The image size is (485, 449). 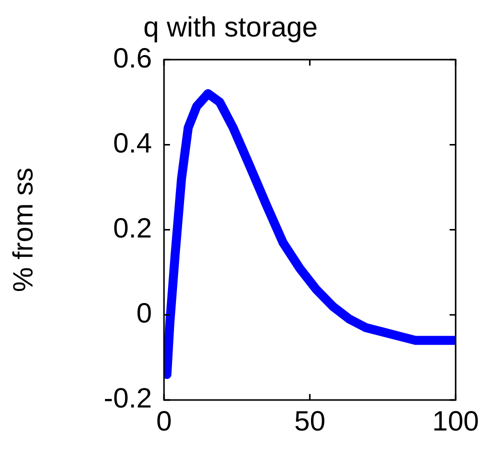 What do you see at coordinates (455, 421) in the screenshot?
I see `x-tick-label: 100` at bounding box center [455, 421].